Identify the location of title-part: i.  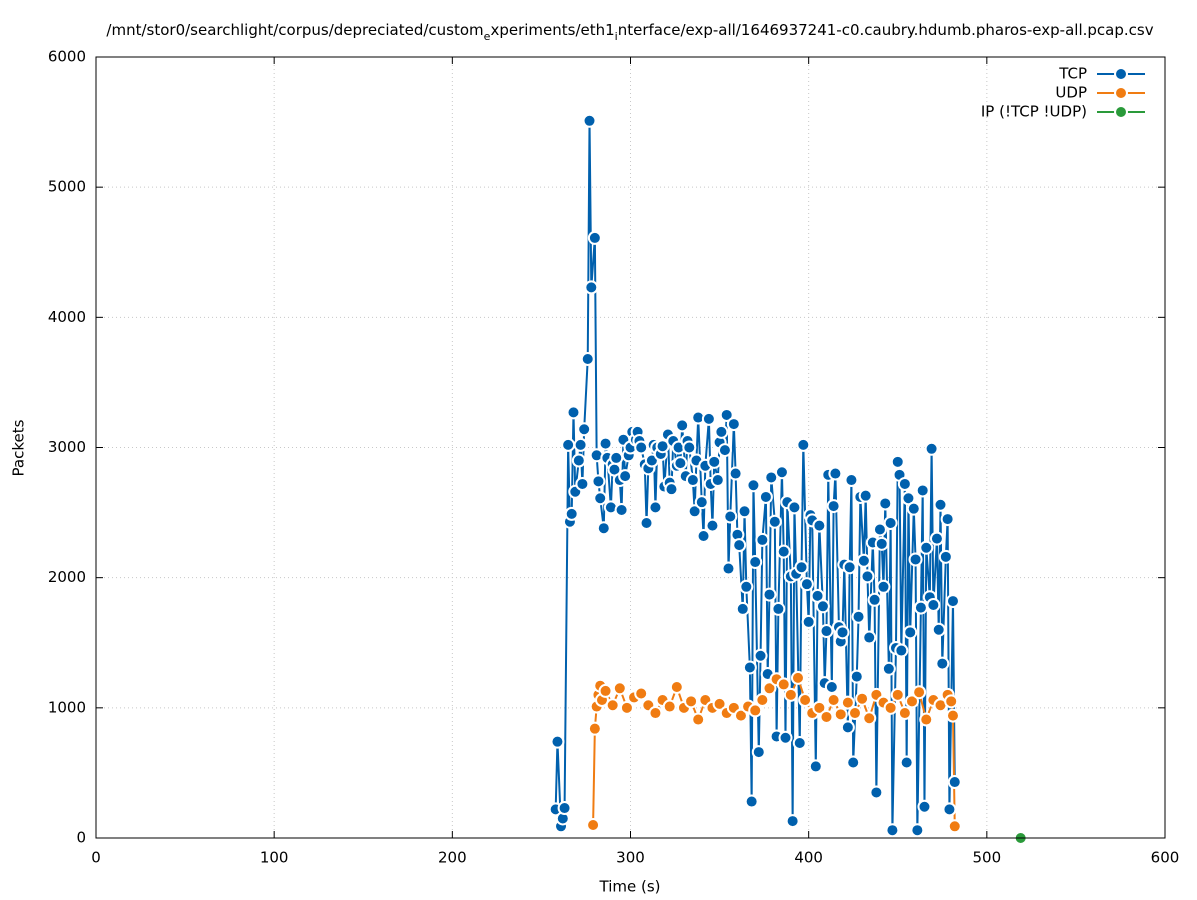
(616, 36).